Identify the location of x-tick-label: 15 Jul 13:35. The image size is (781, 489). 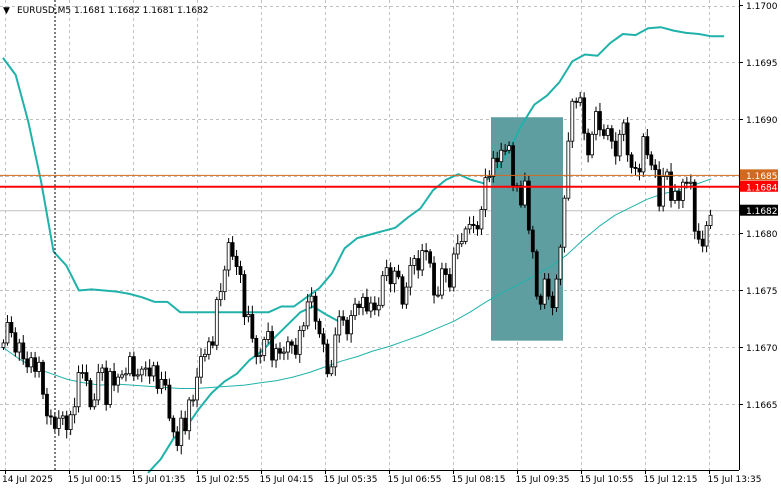
(735, 480).